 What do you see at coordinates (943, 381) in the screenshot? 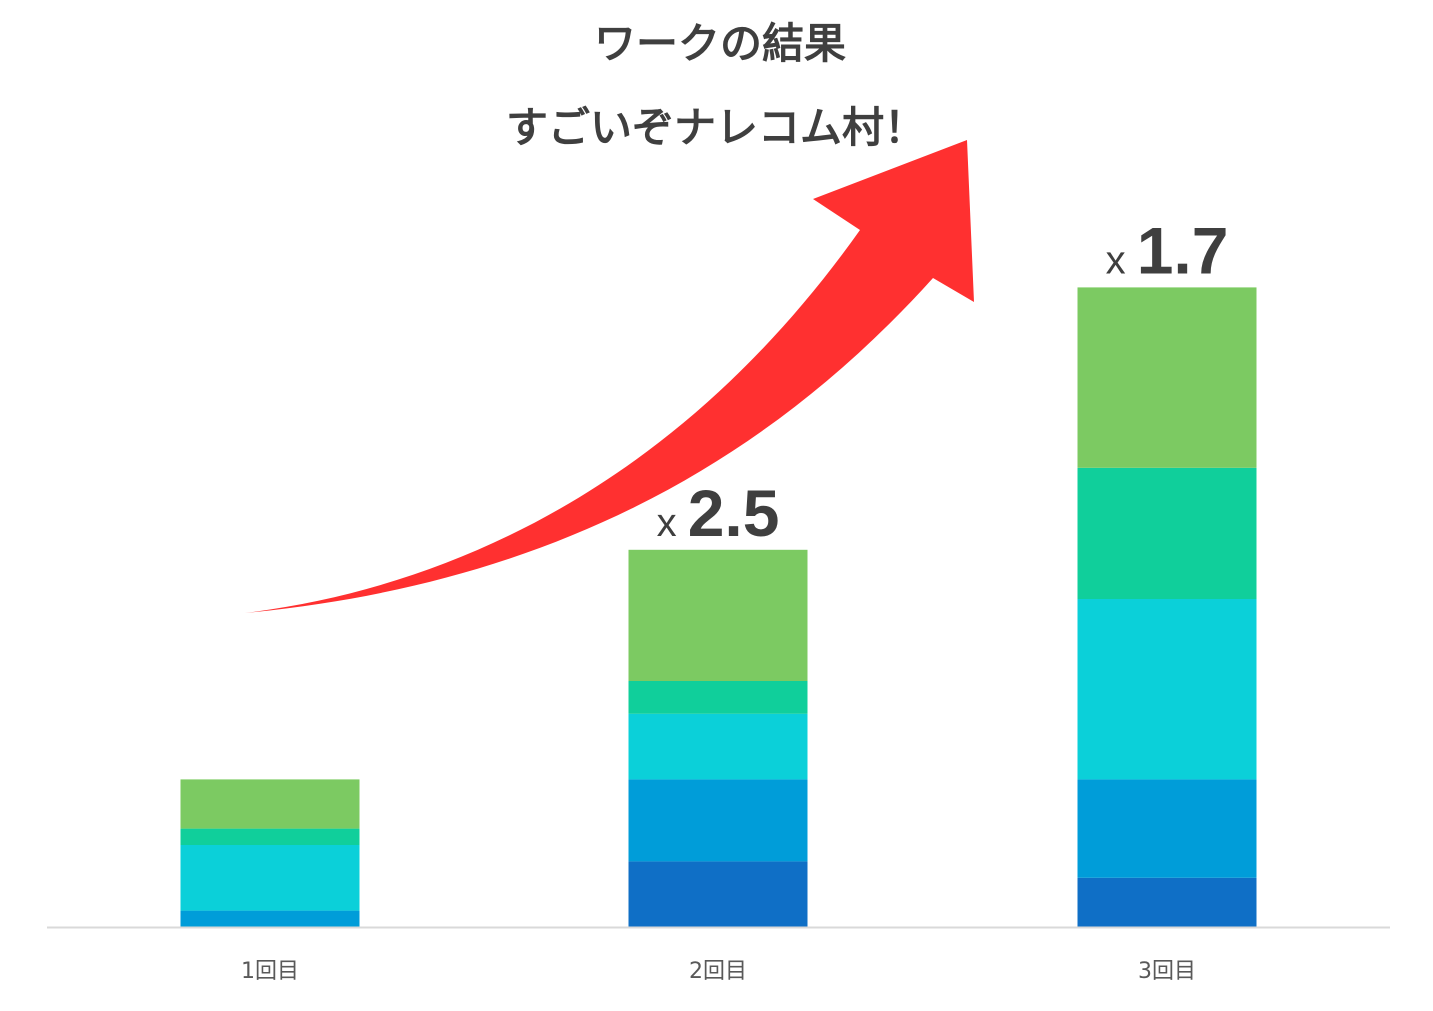
I see `multiplier-annotations: x 2.5 x 1.7` at bounding box center [943, 381].